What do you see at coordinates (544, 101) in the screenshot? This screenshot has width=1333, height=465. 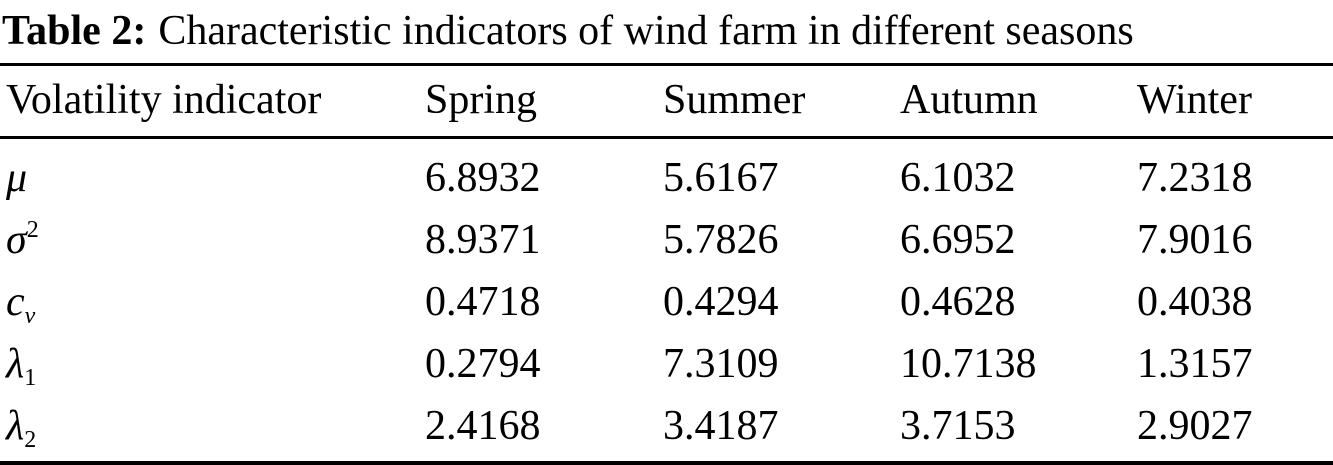 I see `column-header-spring: Spring` at bounding box center [544, 101].